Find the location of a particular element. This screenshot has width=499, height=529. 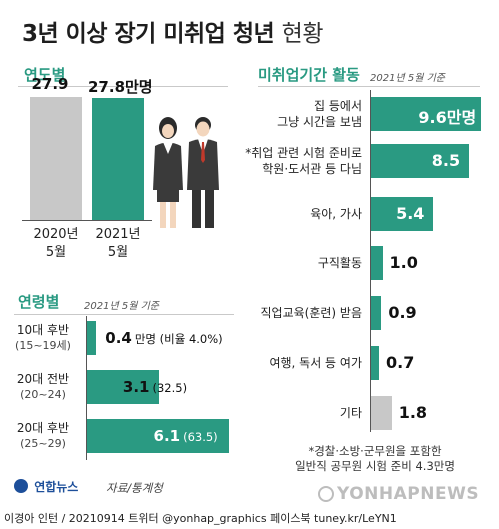

activity-category-line: 기타 is located at coordinates (350, 413).